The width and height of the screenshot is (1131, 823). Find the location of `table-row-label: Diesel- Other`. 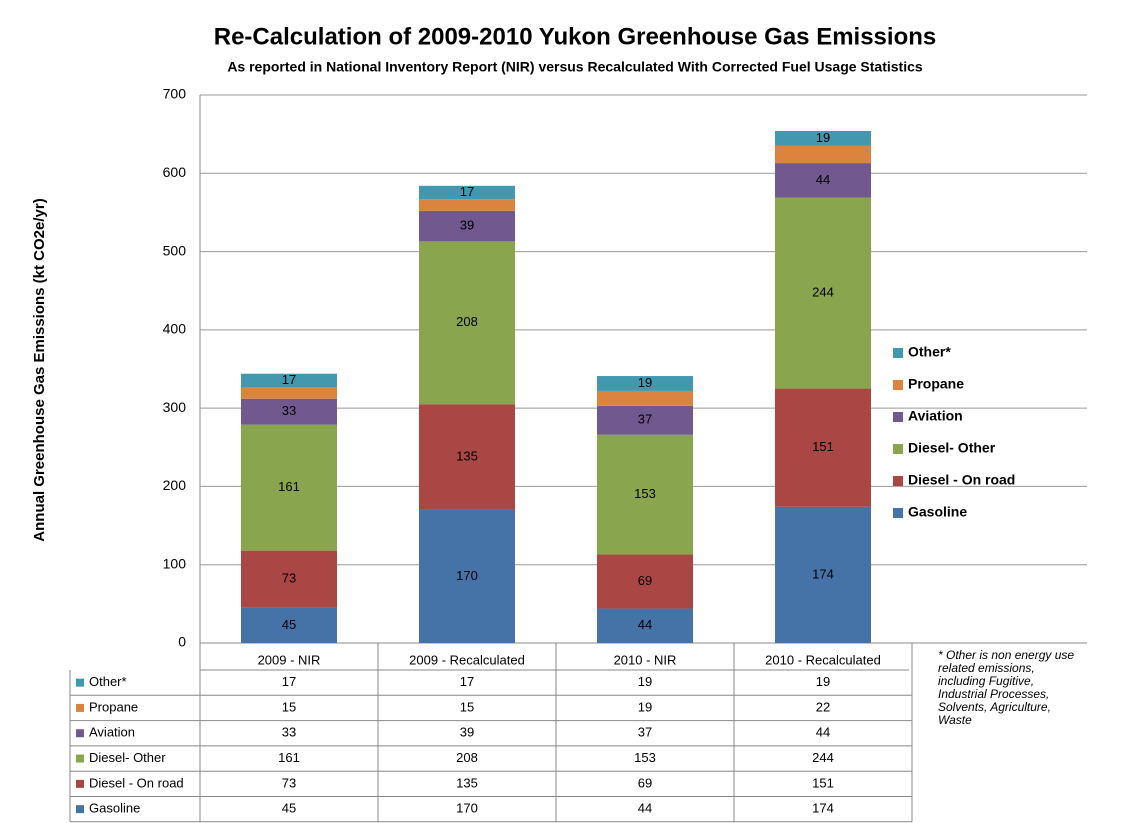

table-row-label: Diesel- Other is located at coordinates (127, 757).